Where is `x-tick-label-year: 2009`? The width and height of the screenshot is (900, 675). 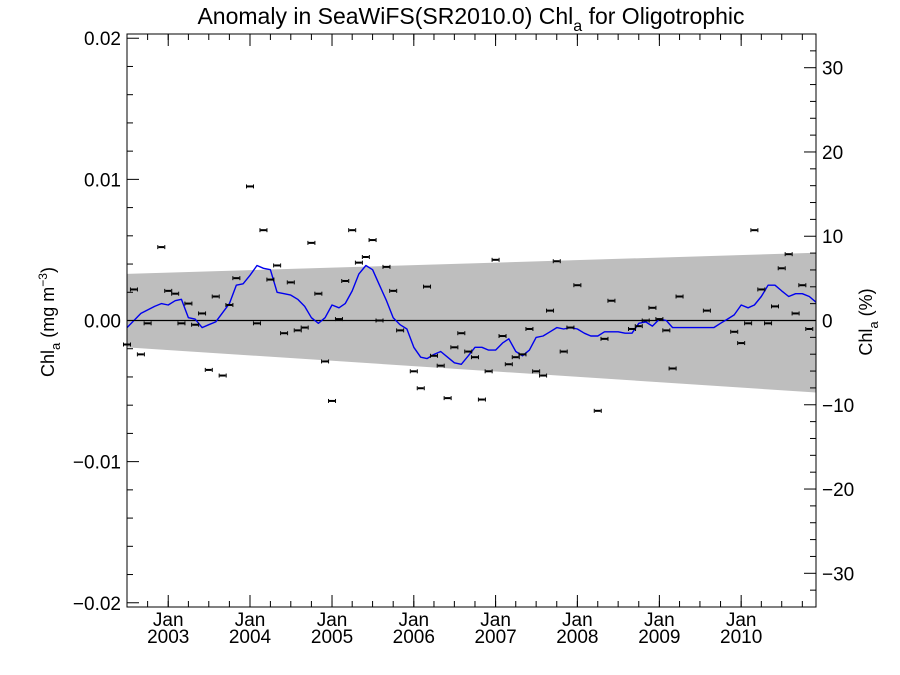
x-tick-label-year: 2009 is located at coordinates (659, 637).